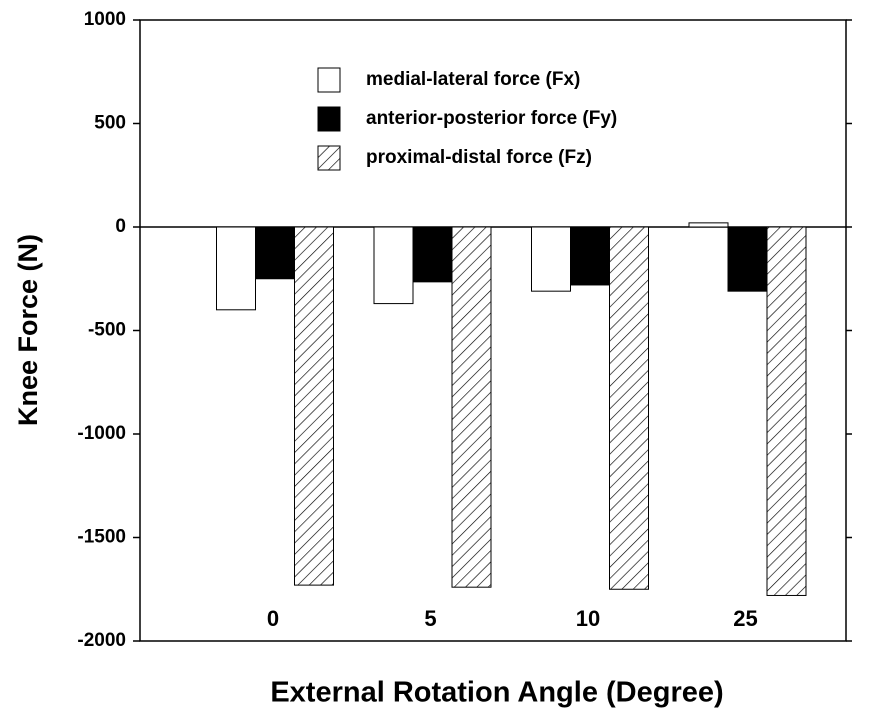 The height and width of the screenshot is (718, 873). Describe the element at coordinates (745, 618) in the screenshot. I see `x-tick-label: 25` at that location.